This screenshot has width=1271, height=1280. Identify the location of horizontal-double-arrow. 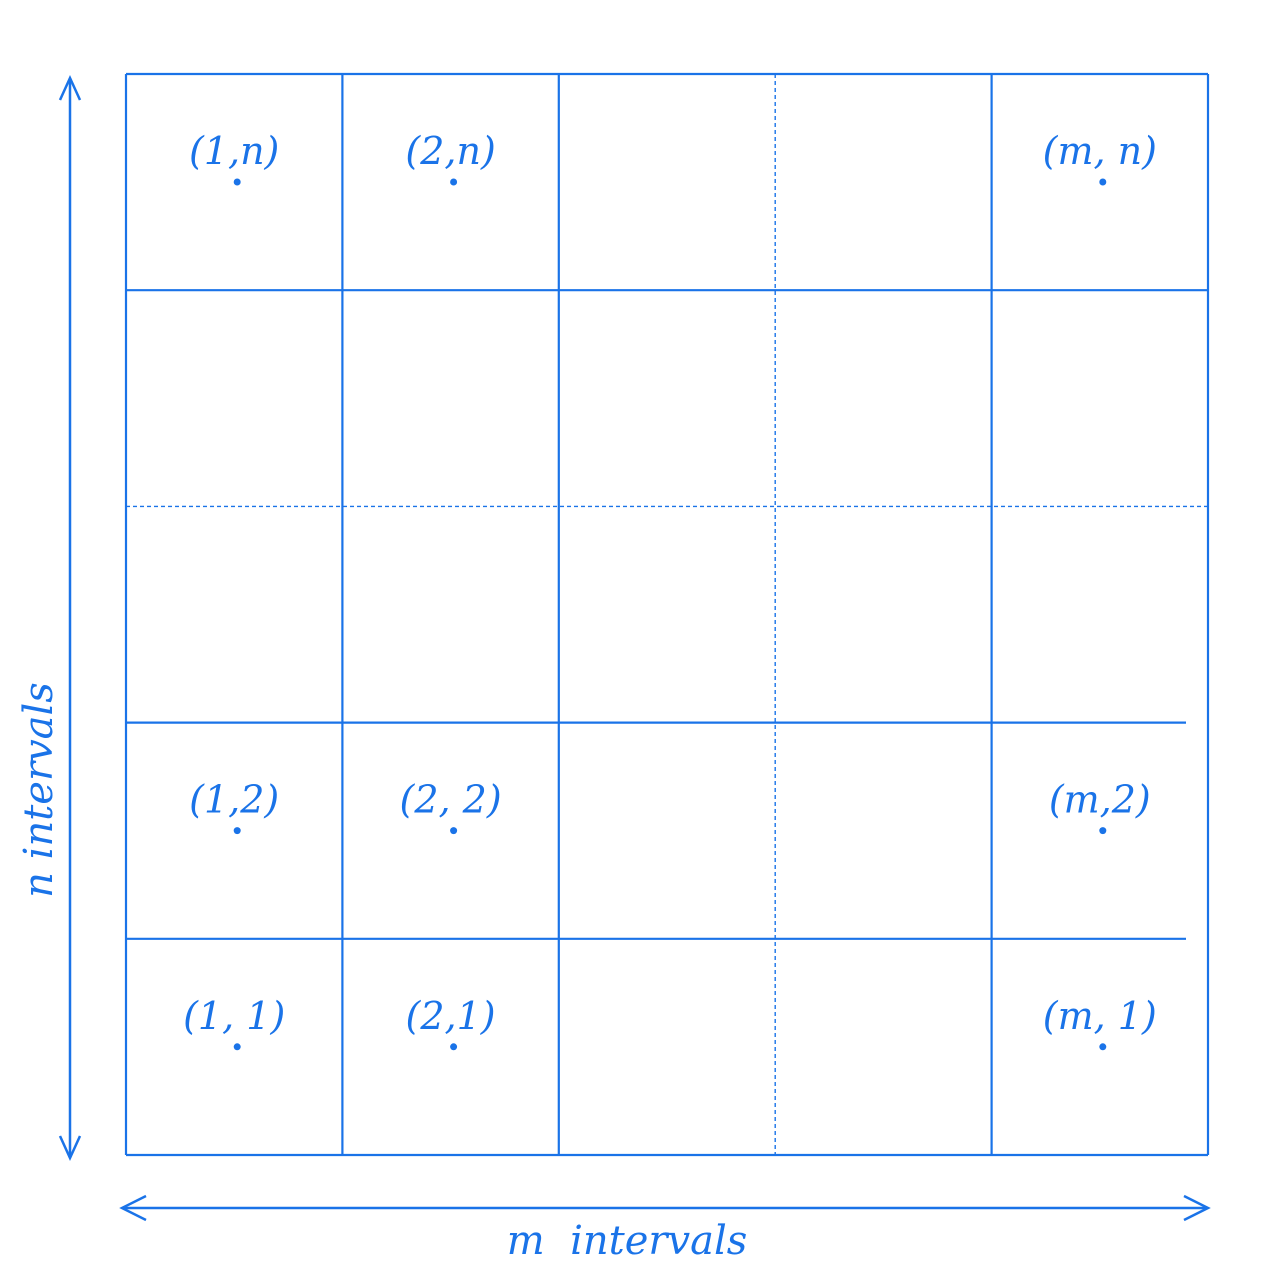
(665, 1208).